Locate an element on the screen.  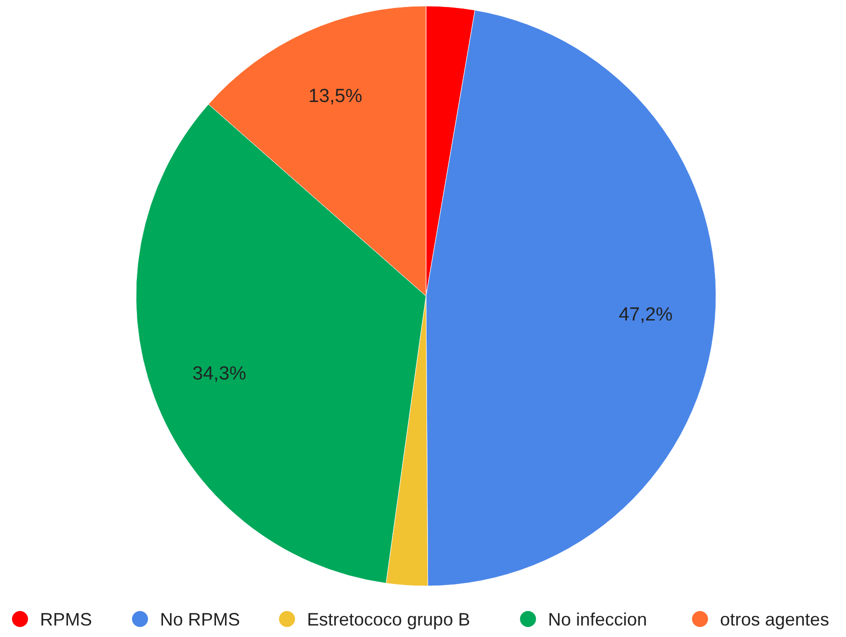
legend-label: No infeccion is located at coordinates (598, 619).